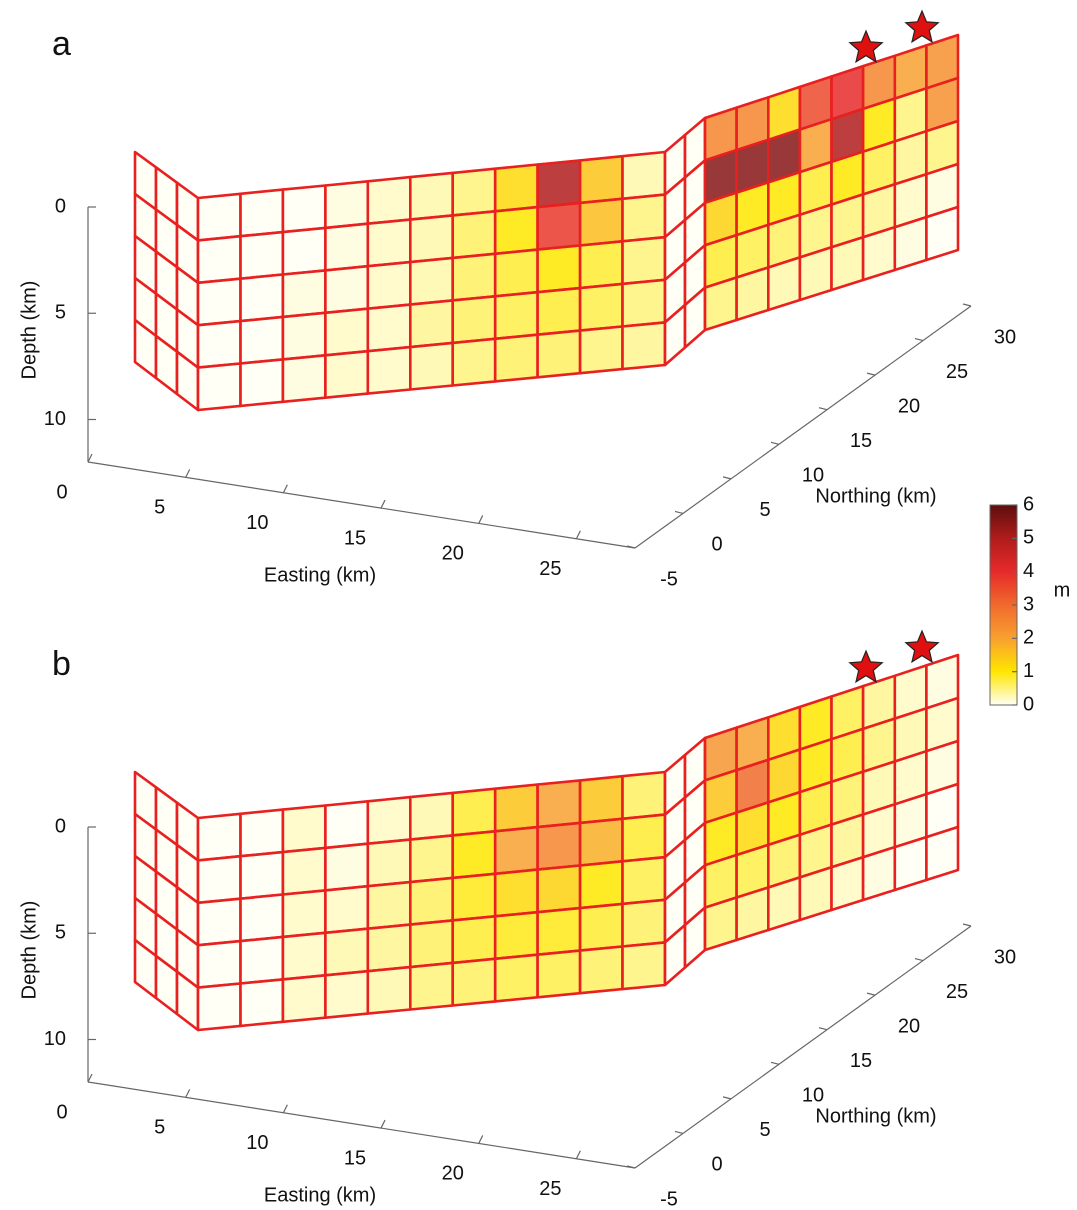  Describe the element at coordinates (320, 575) in the screenshot. I see `x-axis-label: Easting (km)` at that location.